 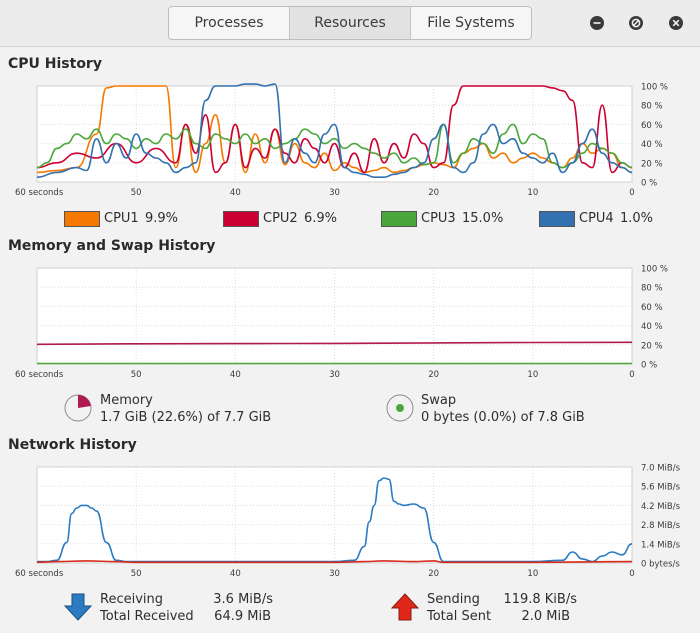 I want to click on view-switcher: Processes Resources File Systems, so click(x=350, y=23).